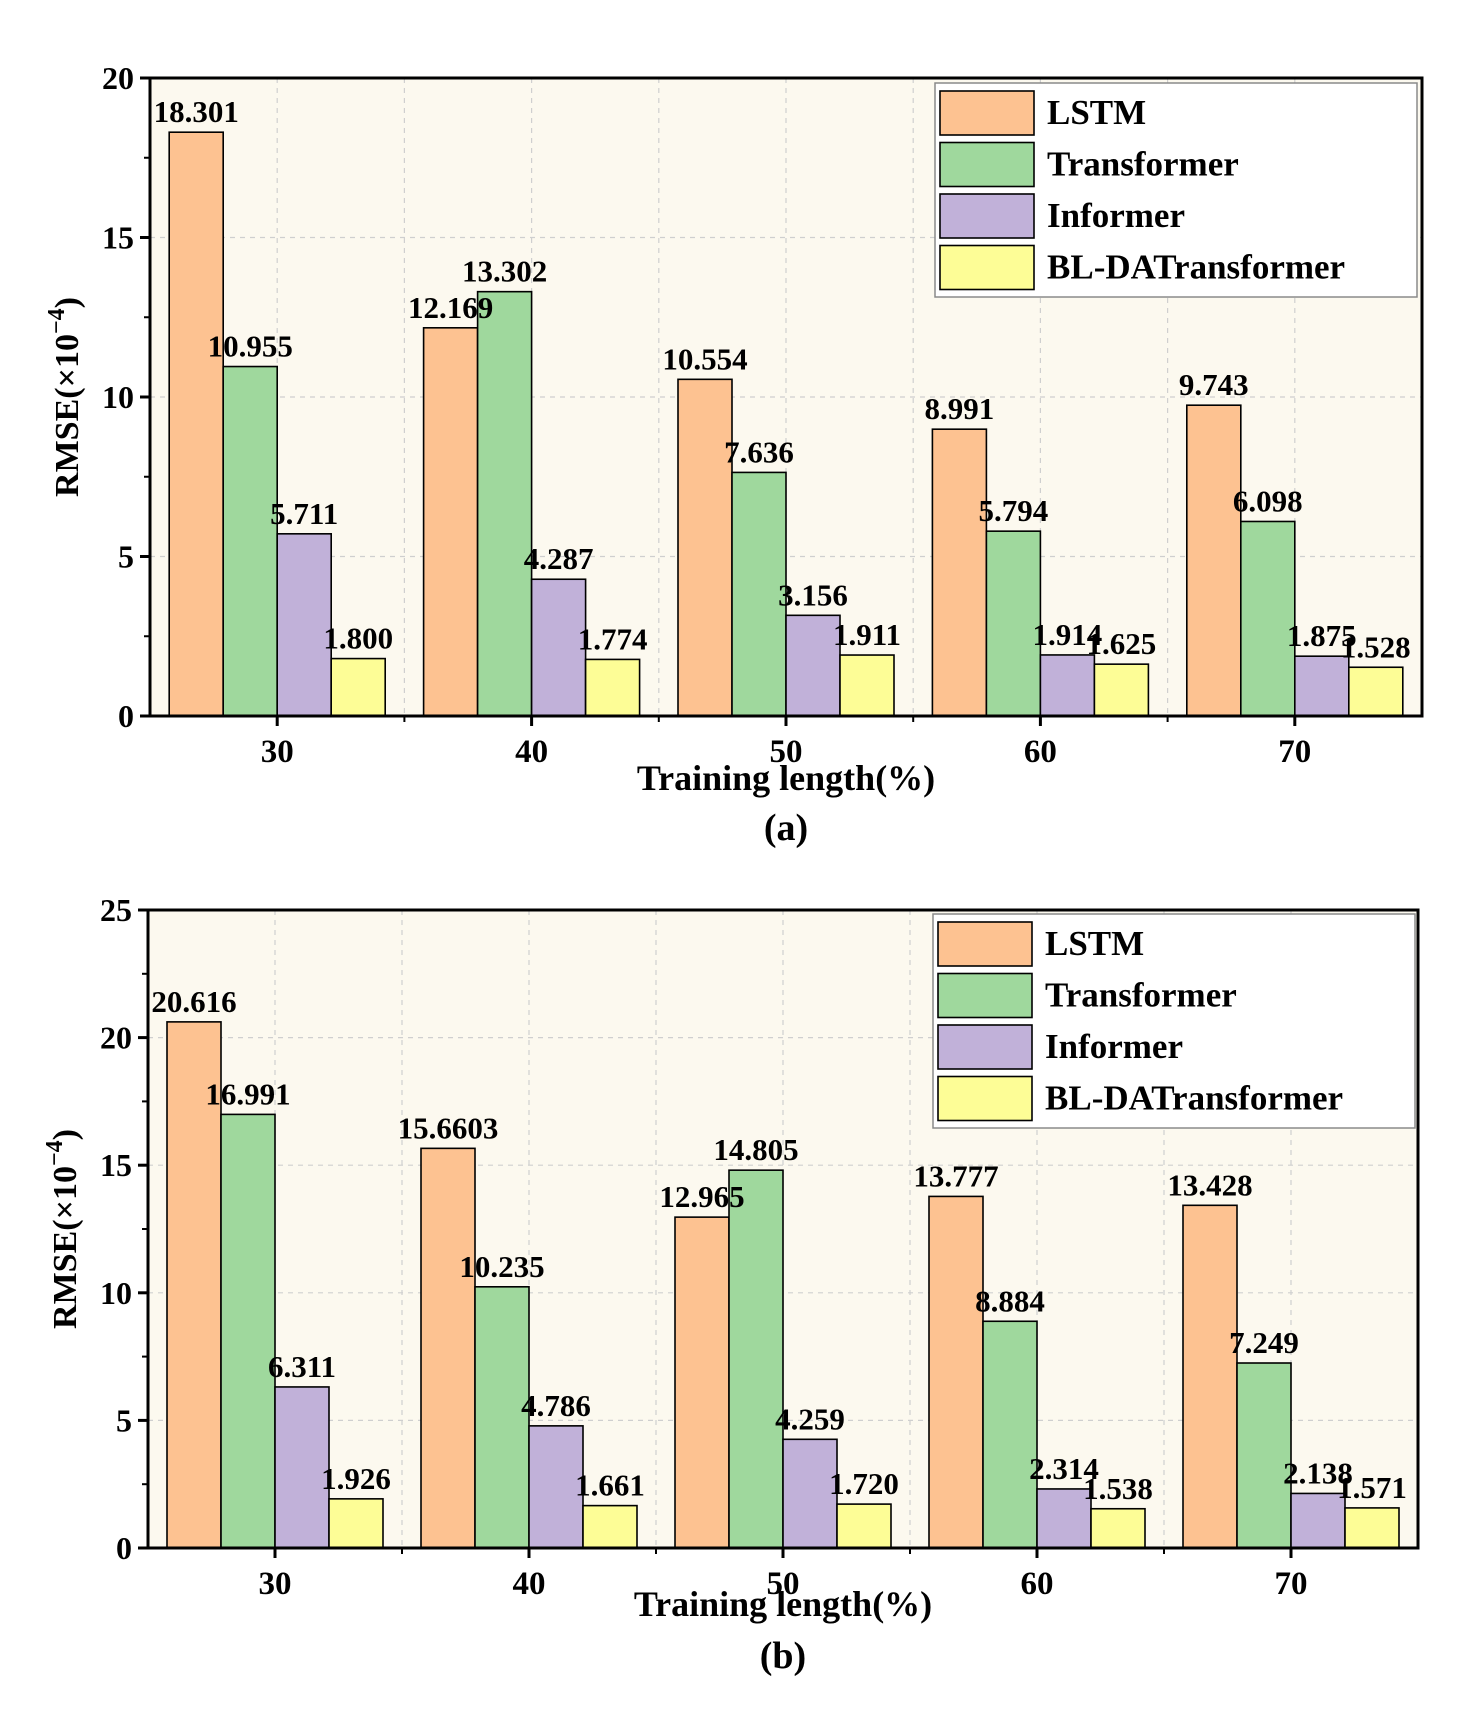 Image resolution: width=1476 pixels, height=1730 pixels. Describe the element at coordinates (1372, 1487) in the screenshot. I see `data-label: 1.571` at that location.